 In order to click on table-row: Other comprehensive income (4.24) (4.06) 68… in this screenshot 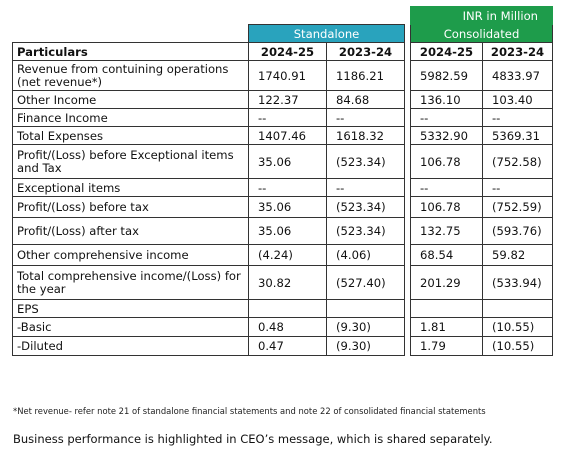, I will do `click(283, 255)`.